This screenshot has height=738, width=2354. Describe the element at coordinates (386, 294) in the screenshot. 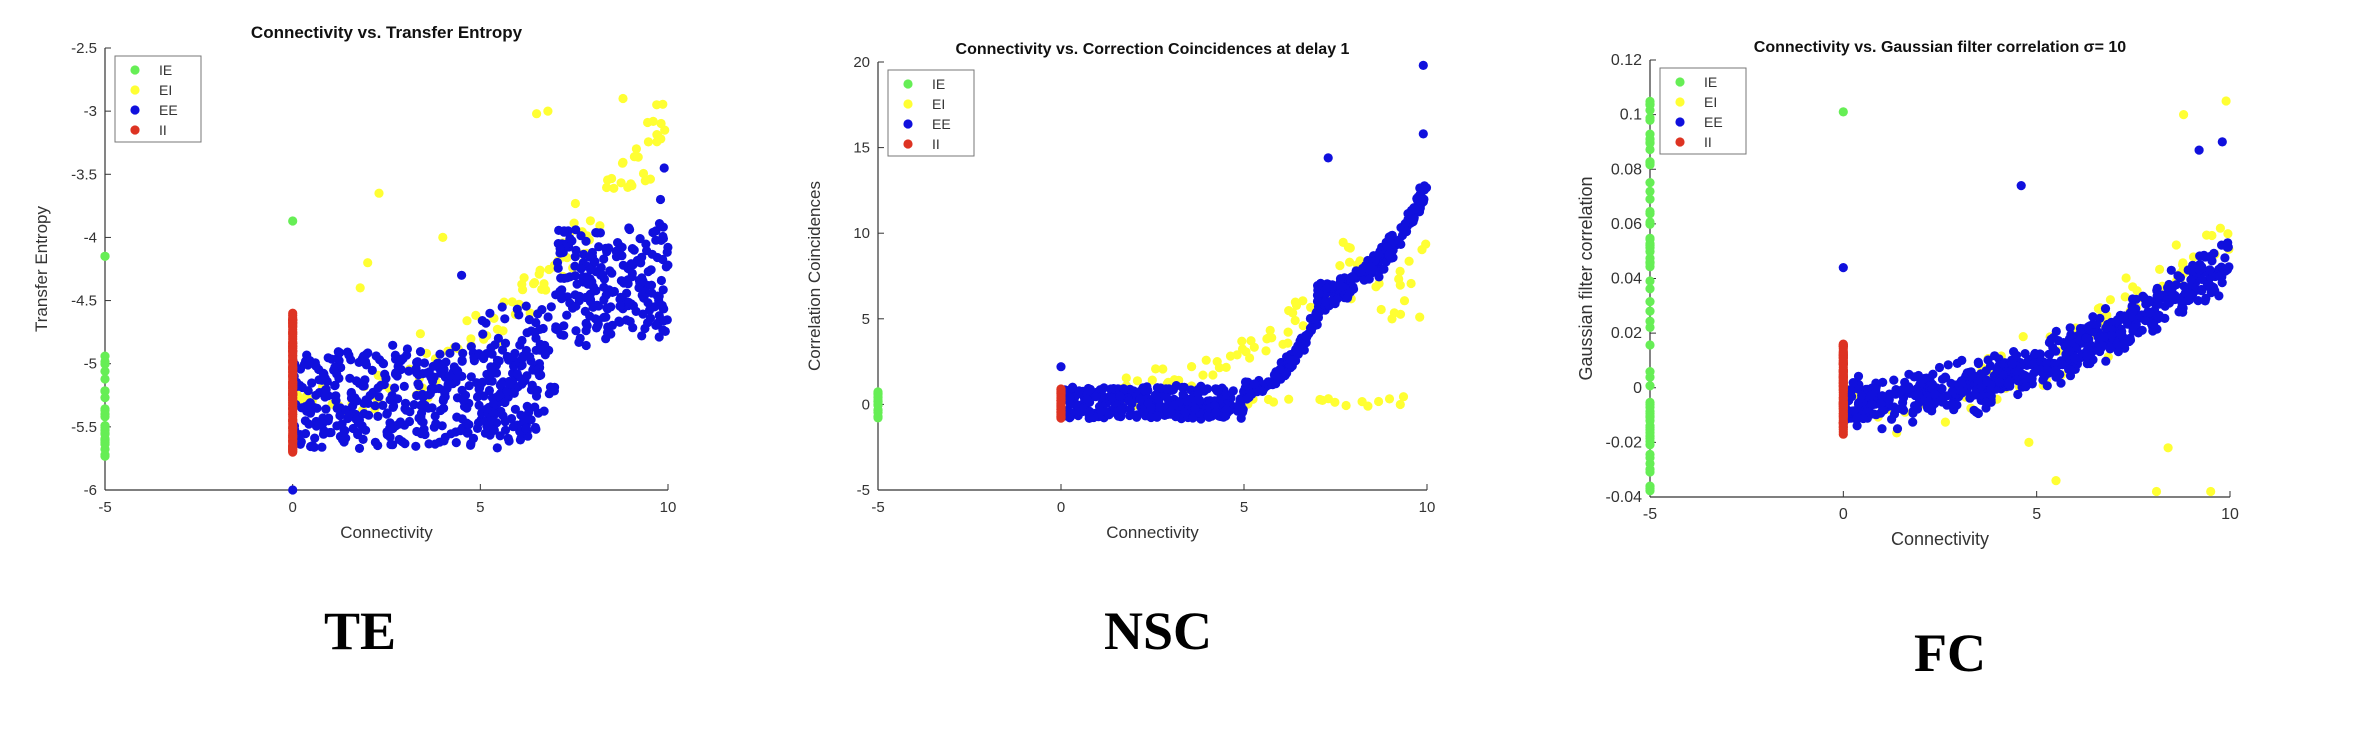

I see `points-layer` at that location.